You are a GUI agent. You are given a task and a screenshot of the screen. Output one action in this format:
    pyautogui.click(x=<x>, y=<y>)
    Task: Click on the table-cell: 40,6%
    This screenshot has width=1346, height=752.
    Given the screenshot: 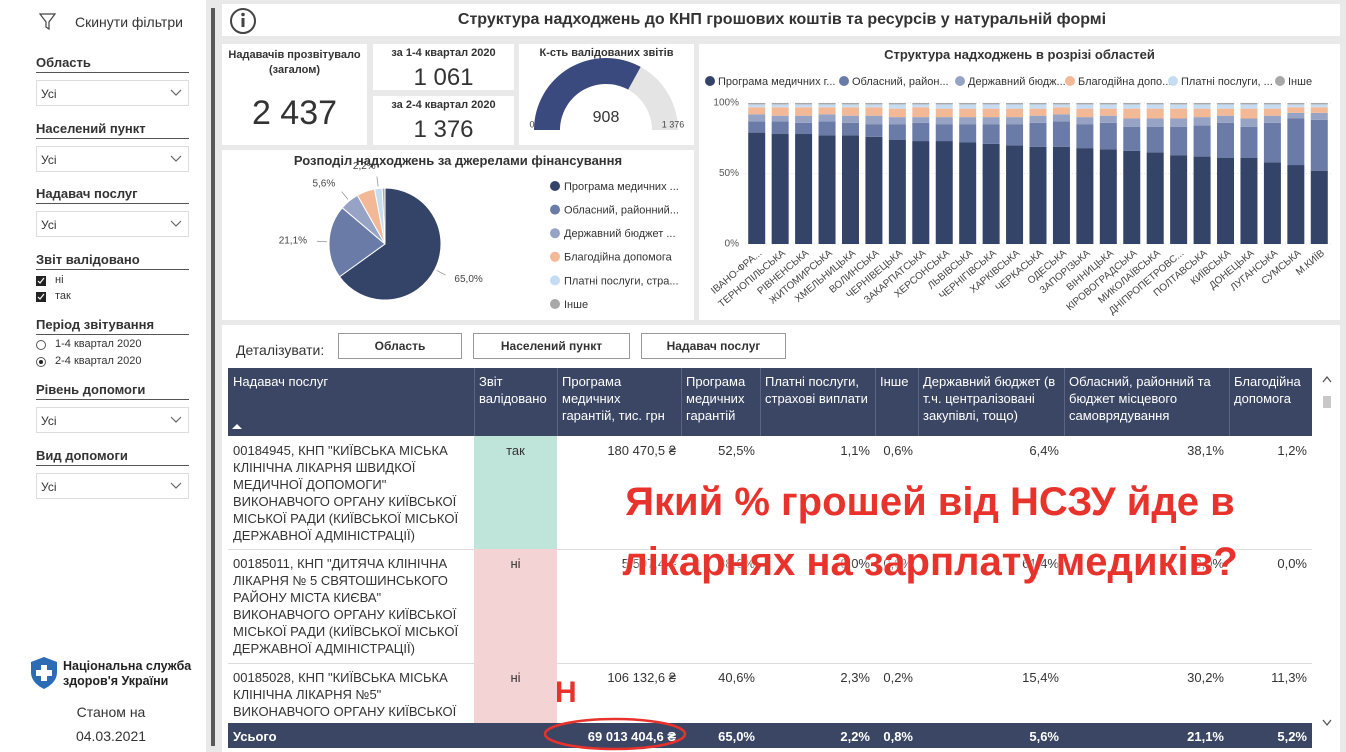 What is the action you would take?
    pyautogui.click(x=736, y=677)
    